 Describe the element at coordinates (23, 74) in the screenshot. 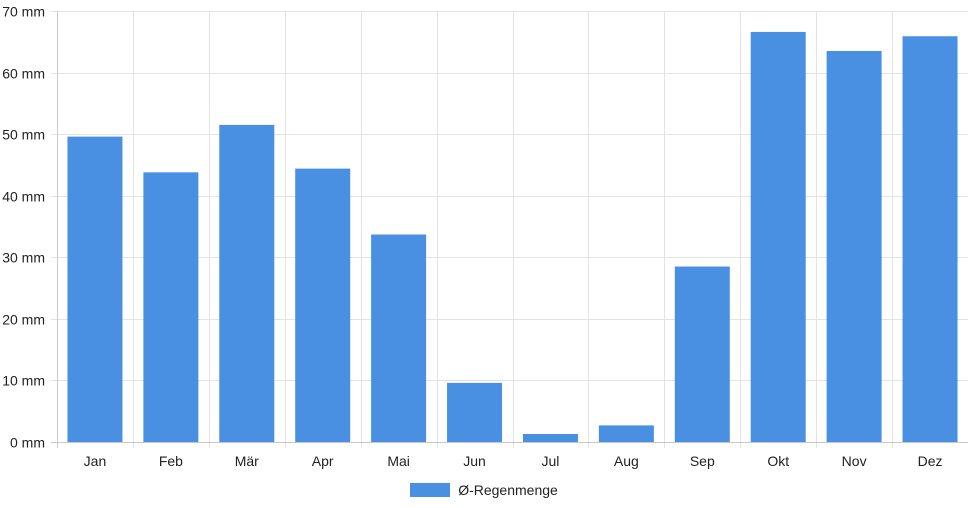

I see `y-tick-label: 60 mm` at that location.